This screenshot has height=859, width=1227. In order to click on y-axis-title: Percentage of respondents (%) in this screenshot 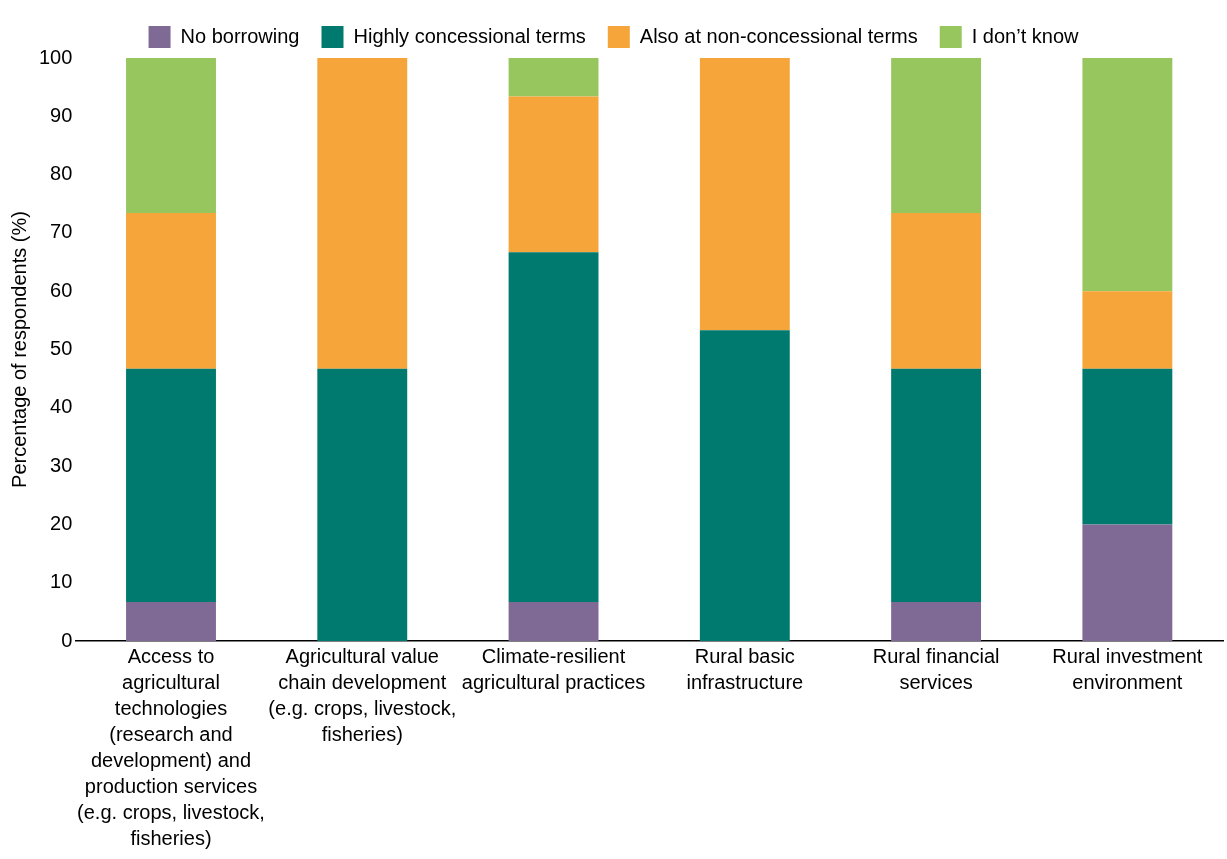, I will do `click(18, 349)`.